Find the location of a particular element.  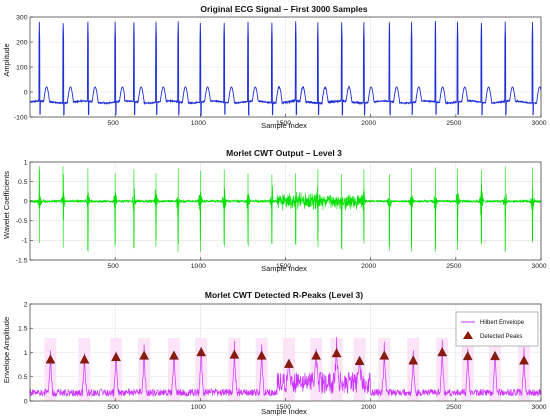

cwt-xlabel: Sample Index is located at coordinates (284, 268).